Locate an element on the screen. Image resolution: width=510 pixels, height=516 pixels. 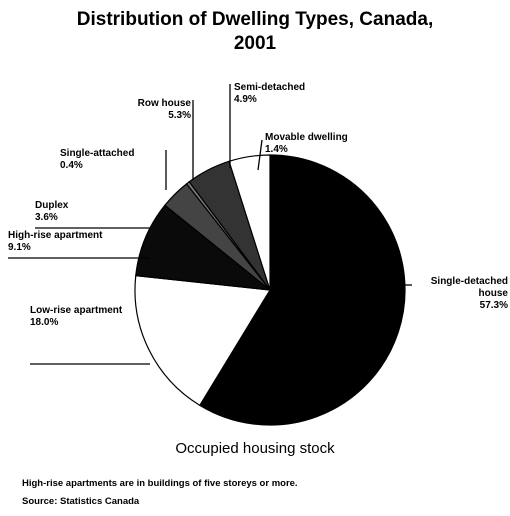
slice-label: Semi-detached 4.9% is located at coordinates (279, 94).